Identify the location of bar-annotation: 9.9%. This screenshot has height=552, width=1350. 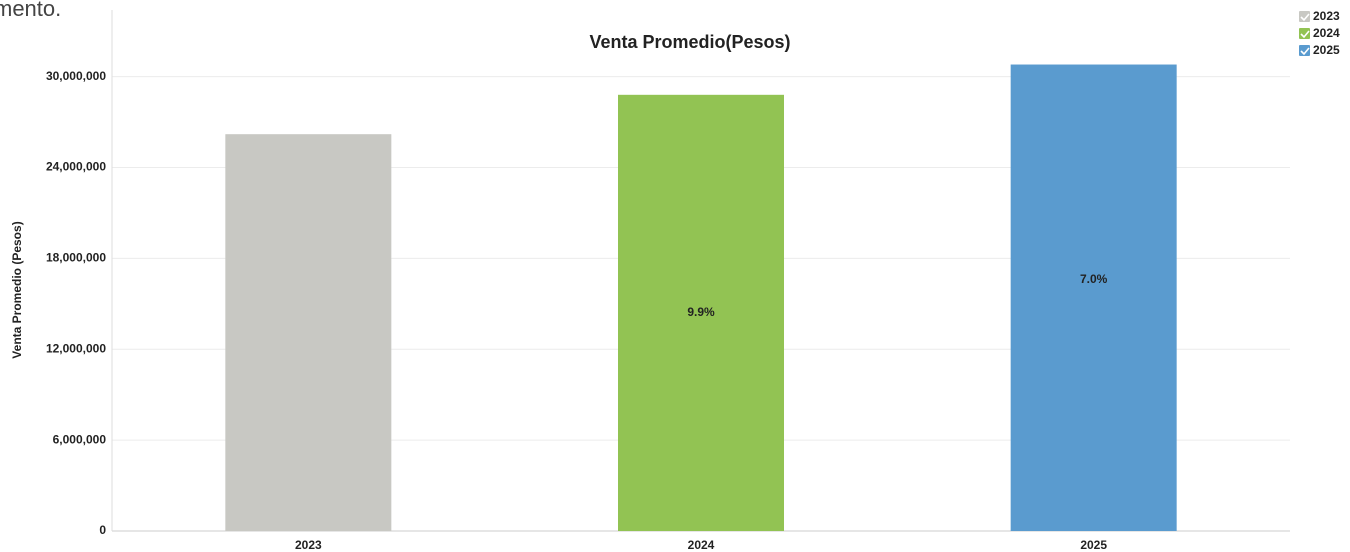
(701, 312).